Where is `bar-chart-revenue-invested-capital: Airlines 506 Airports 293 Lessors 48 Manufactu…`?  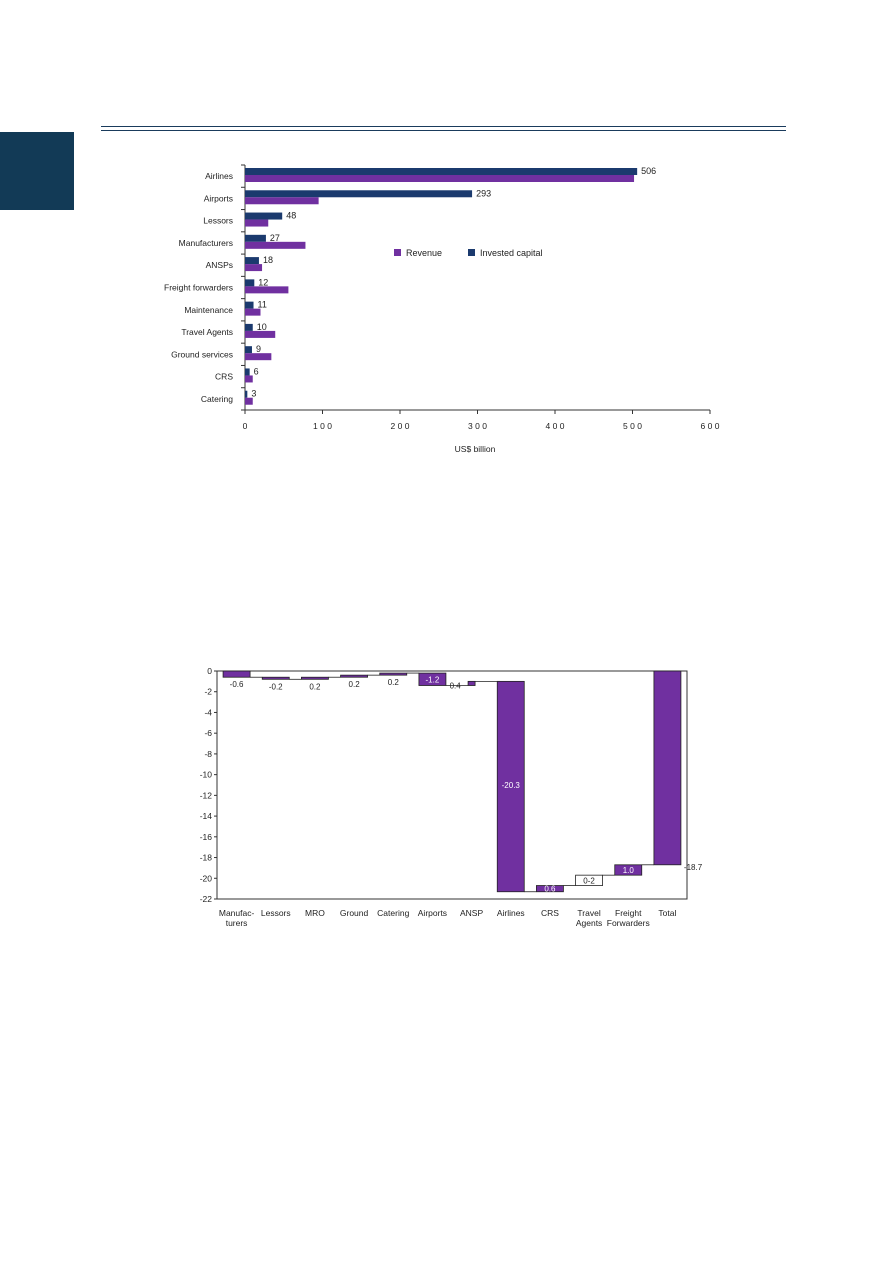 bar-chart-revenue-invested-capital: Airlines 506 Airports 293 Lessors 48 Manufactu… is located at coordinates (442, 309).